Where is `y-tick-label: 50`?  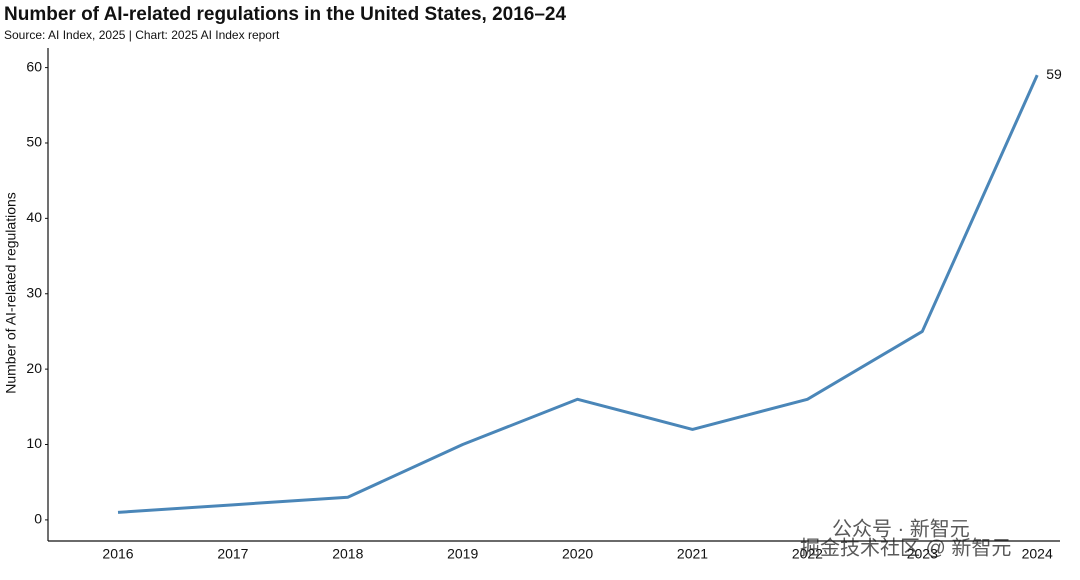
y-tick-label: 50 is located at coordinates (34, 142).